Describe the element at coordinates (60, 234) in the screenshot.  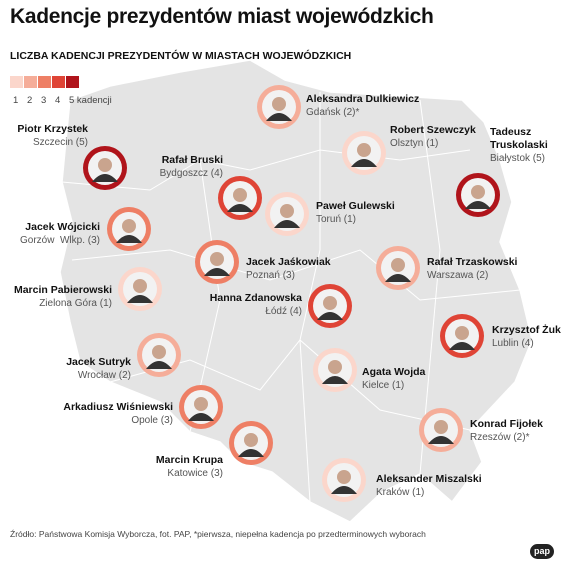
I see `person-label: Jacek Wójcicki Gorzów Wlkp. (3)` at that location.